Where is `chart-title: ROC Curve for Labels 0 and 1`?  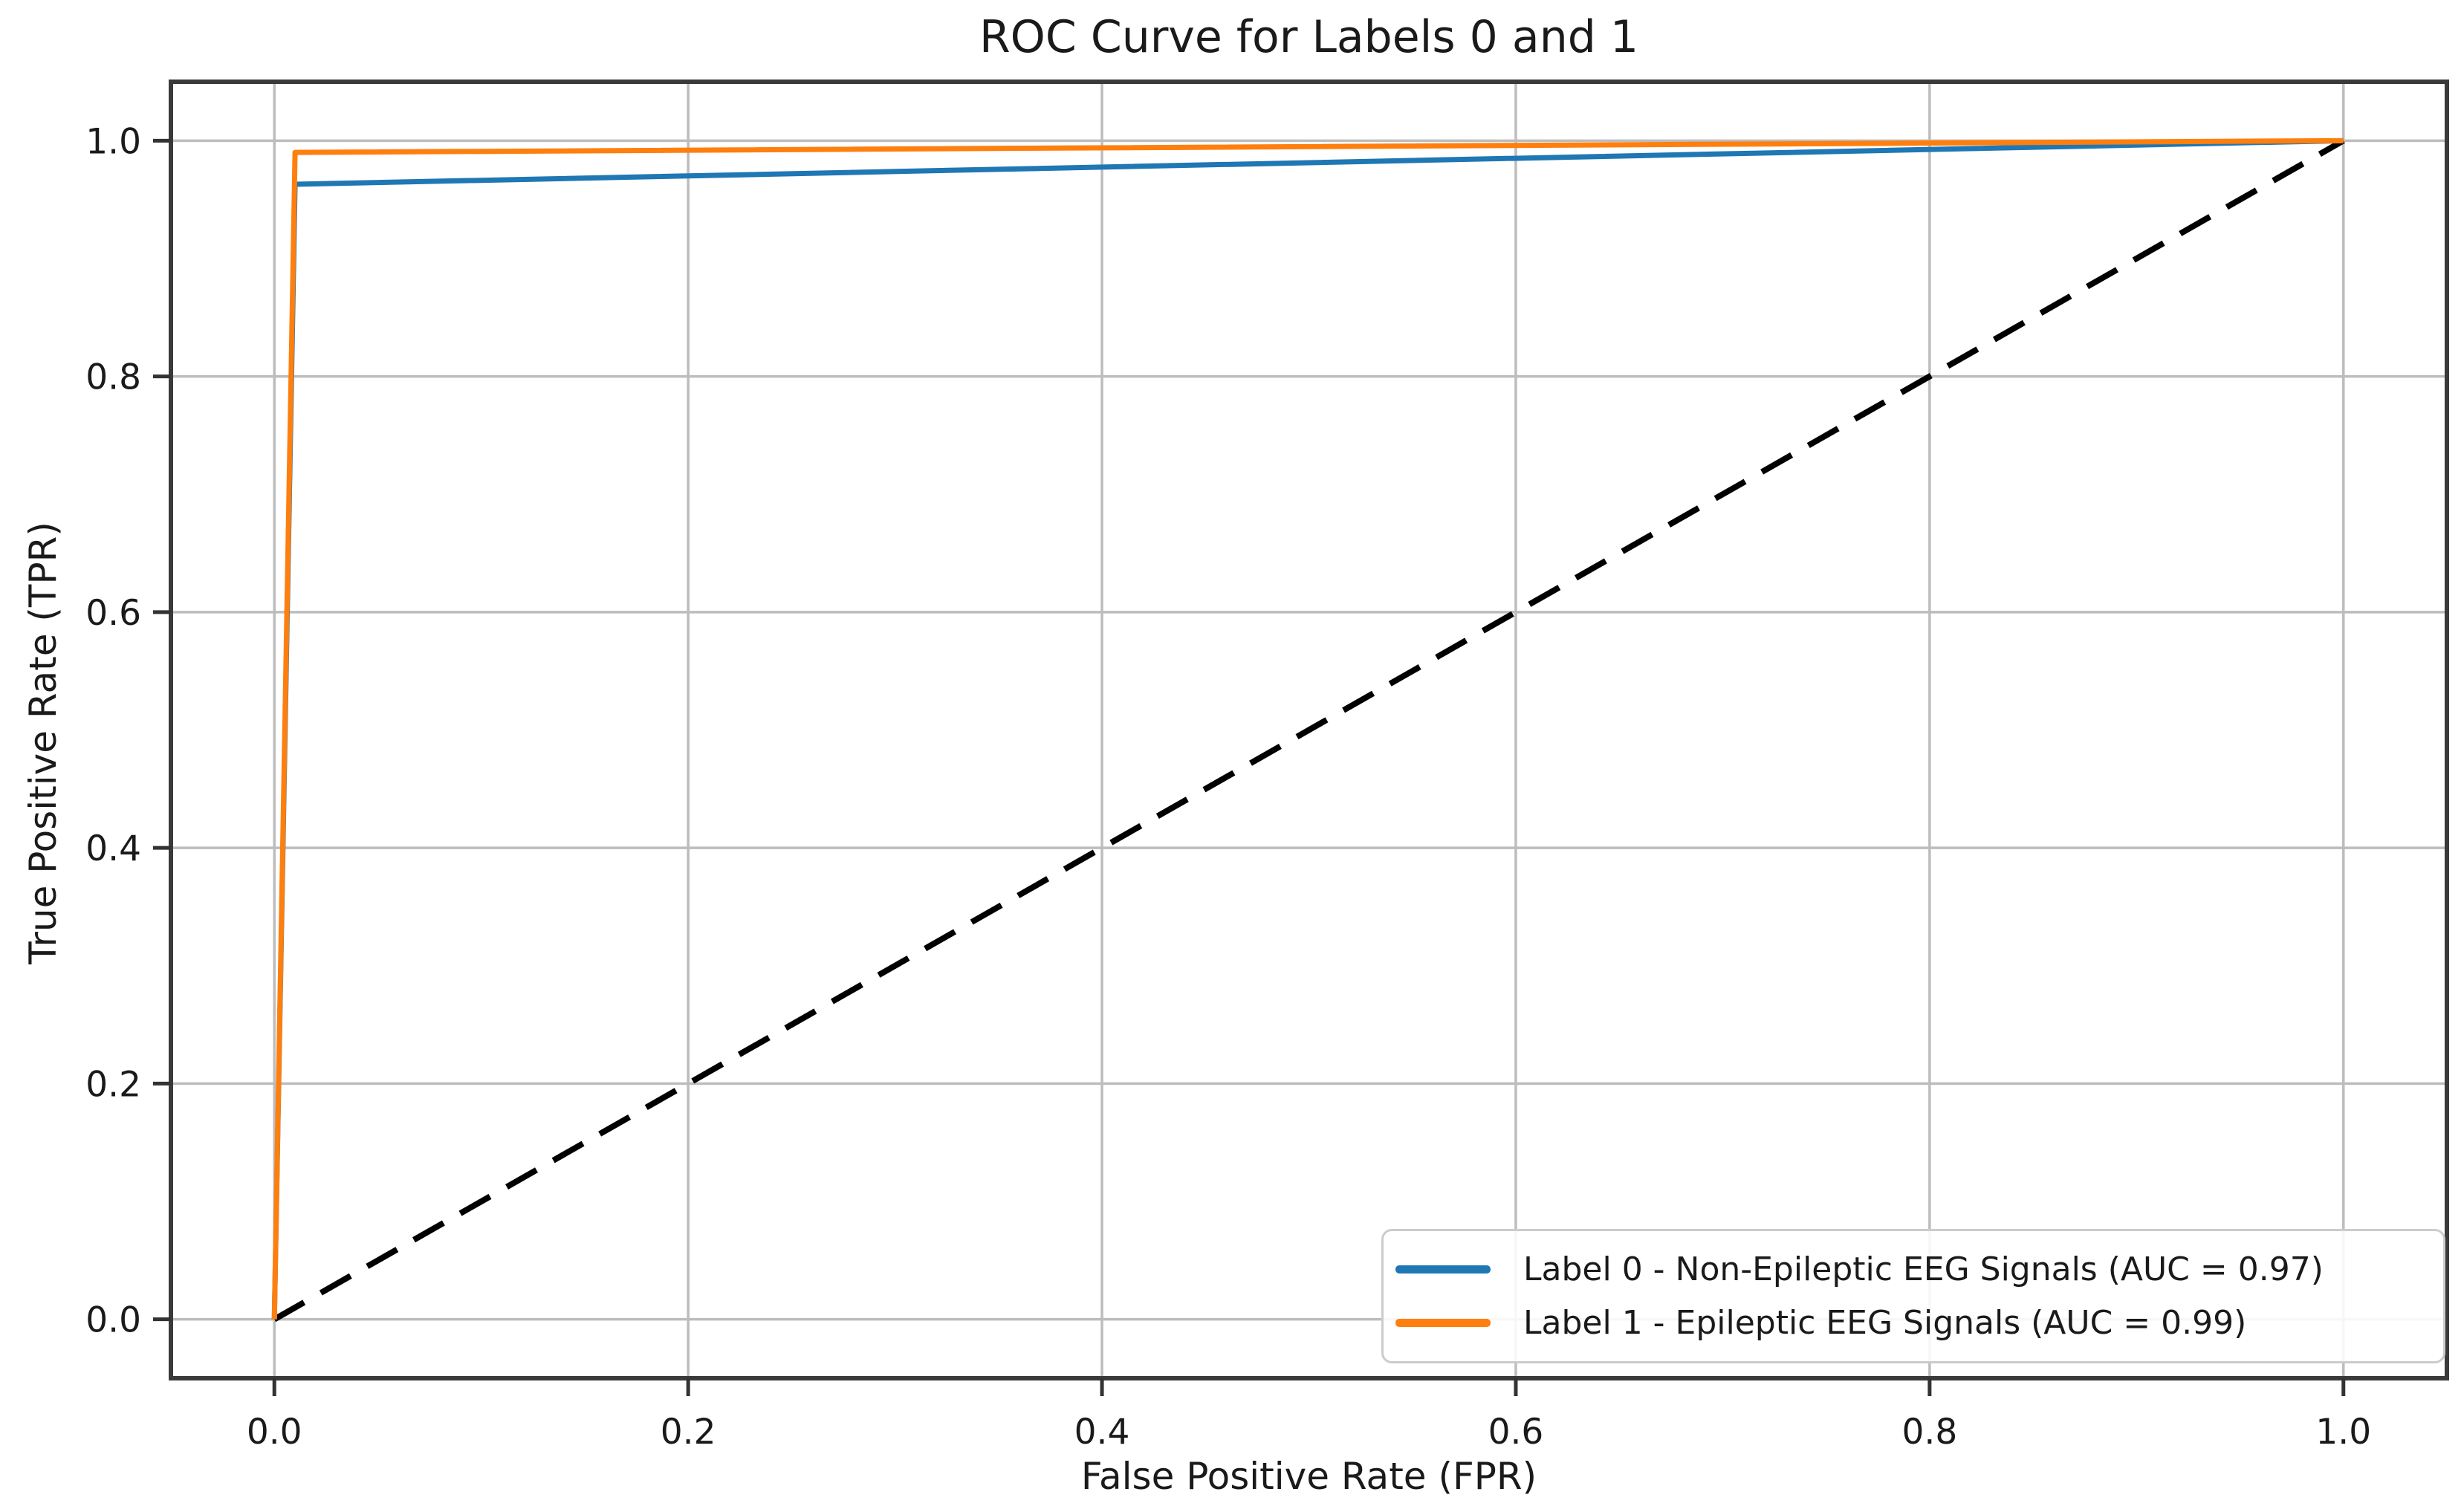 chart-title: ROC Curve for Labels 0 and 1 is located at coordinates (1309, 37).